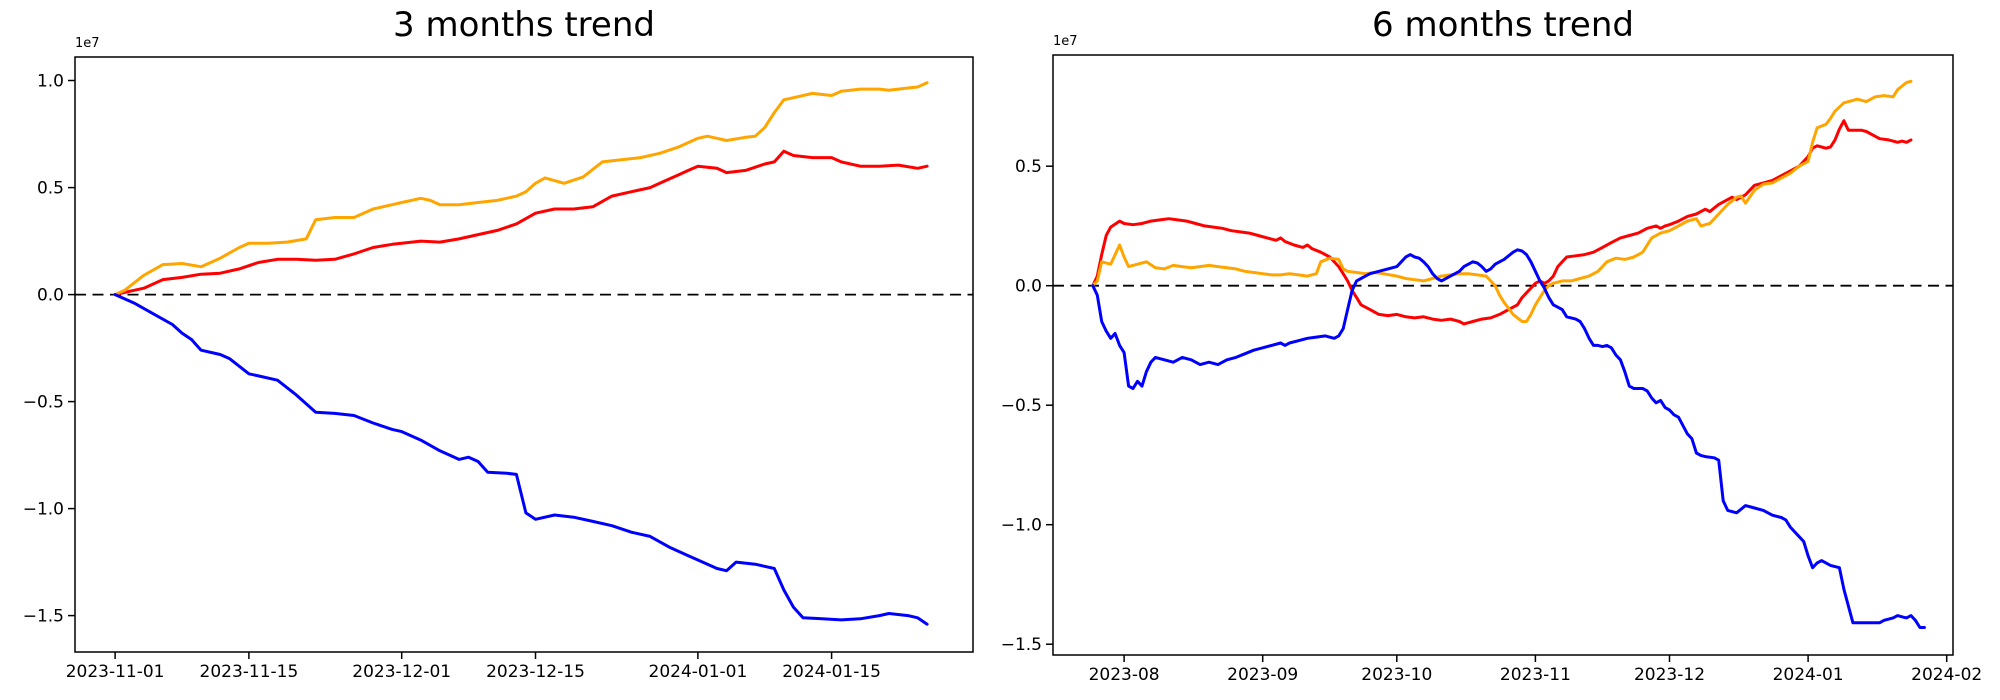 This screenshot has width=2000, height=700. What do you see at coordinates (831, 672) in the screenshot?
I see `x-tick-label: 2024-01-15` at bounding box center [831, 672].